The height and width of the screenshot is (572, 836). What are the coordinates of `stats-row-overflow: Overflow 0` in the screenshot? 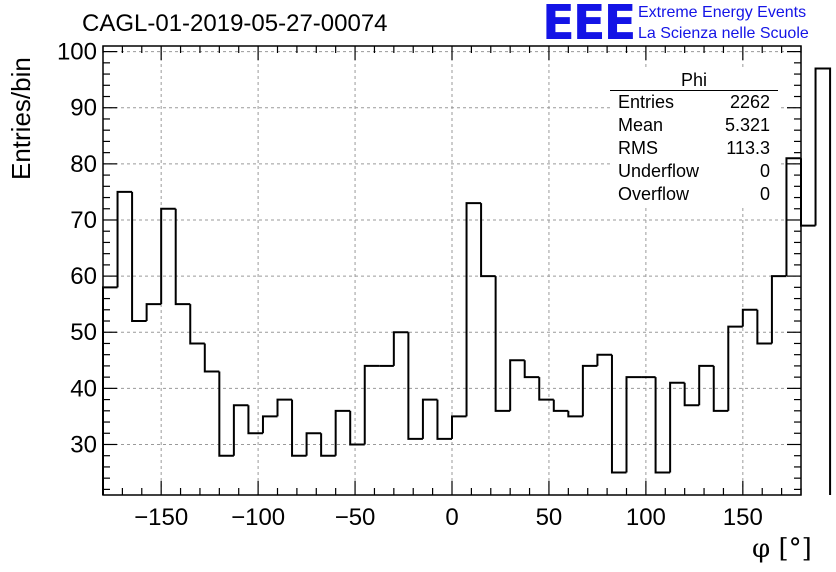 It's located at (694, 194).